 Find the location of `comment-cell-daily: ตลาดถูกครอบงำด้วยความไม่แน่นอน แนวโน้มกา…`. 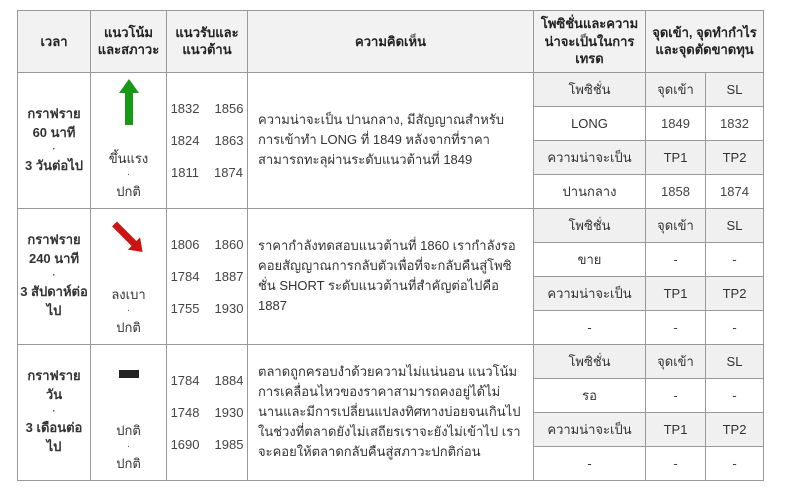

comment-cell-daily: ตลาดถูกครอบงำด้วยความไม่แน่นอน แนวโน้มกา… is located at coordinates (390, 412).